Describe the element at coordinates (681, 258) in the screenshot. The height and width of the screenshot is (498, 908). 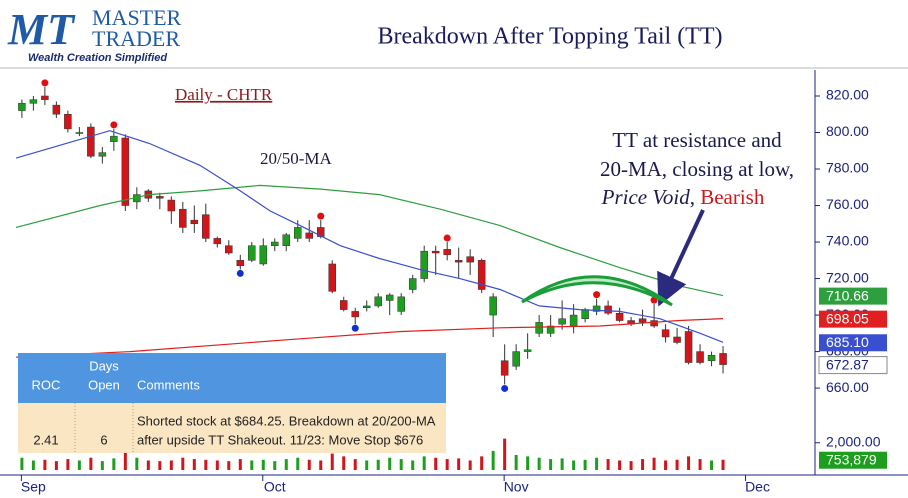
I see `annotation-arrow` at that location.